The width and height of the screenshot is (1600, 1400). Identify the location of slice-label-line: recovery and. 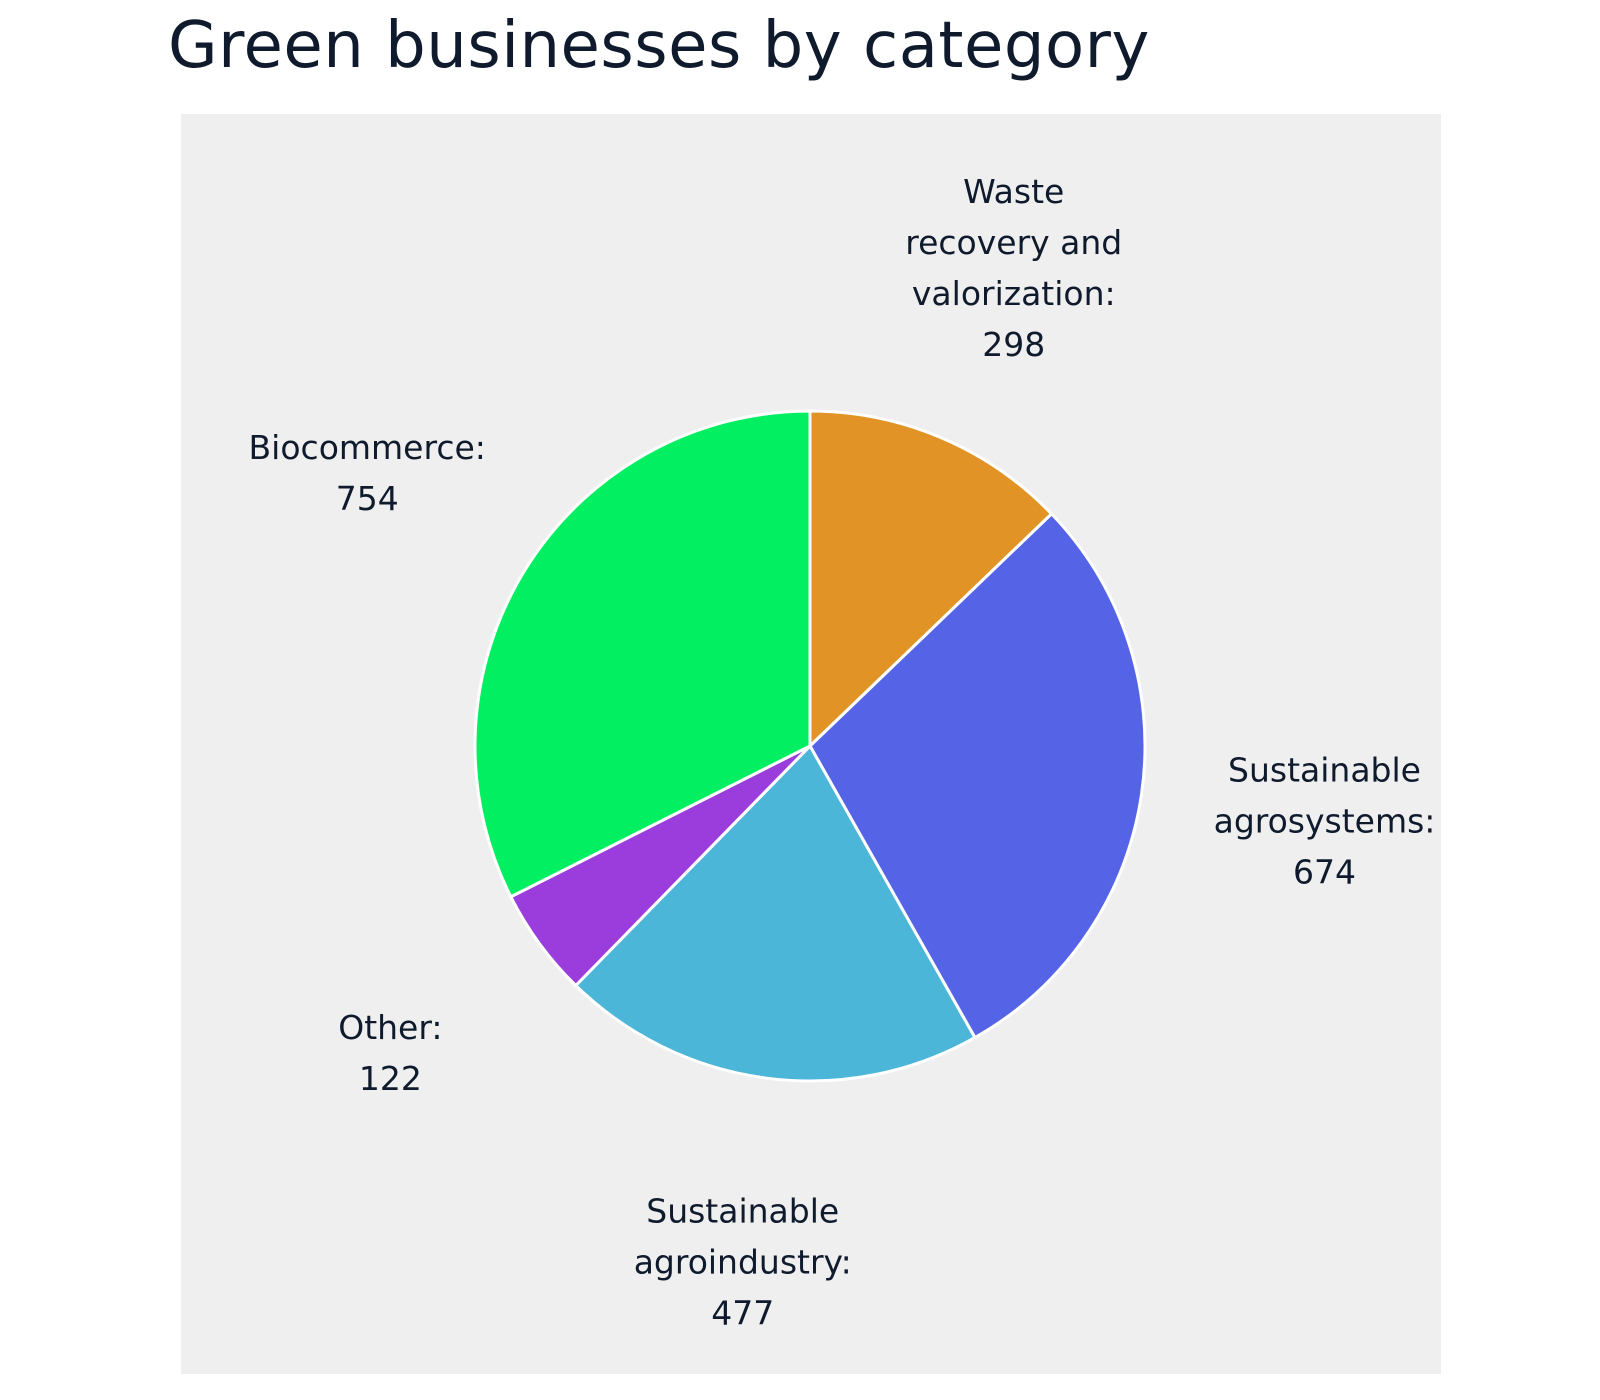
(1014, 242).